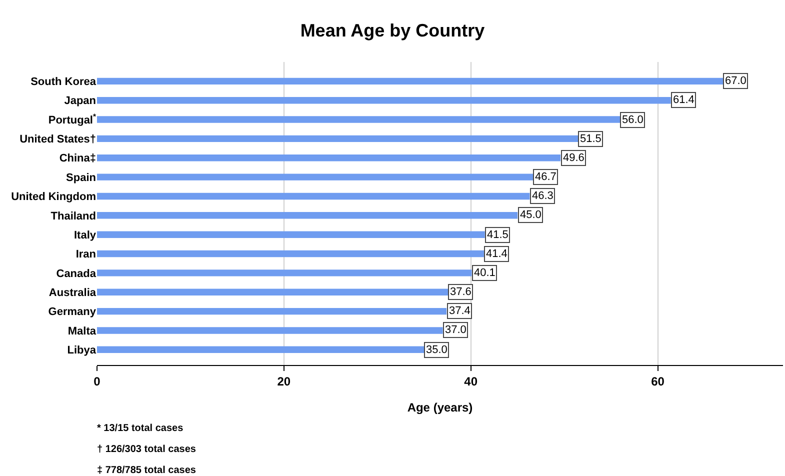 This screenshot has width=785, height=476. What do you see at coordinates (146, 449) in the screenshot?
I see `text: † 126/303 total cases` at bounding box center [146, 449].